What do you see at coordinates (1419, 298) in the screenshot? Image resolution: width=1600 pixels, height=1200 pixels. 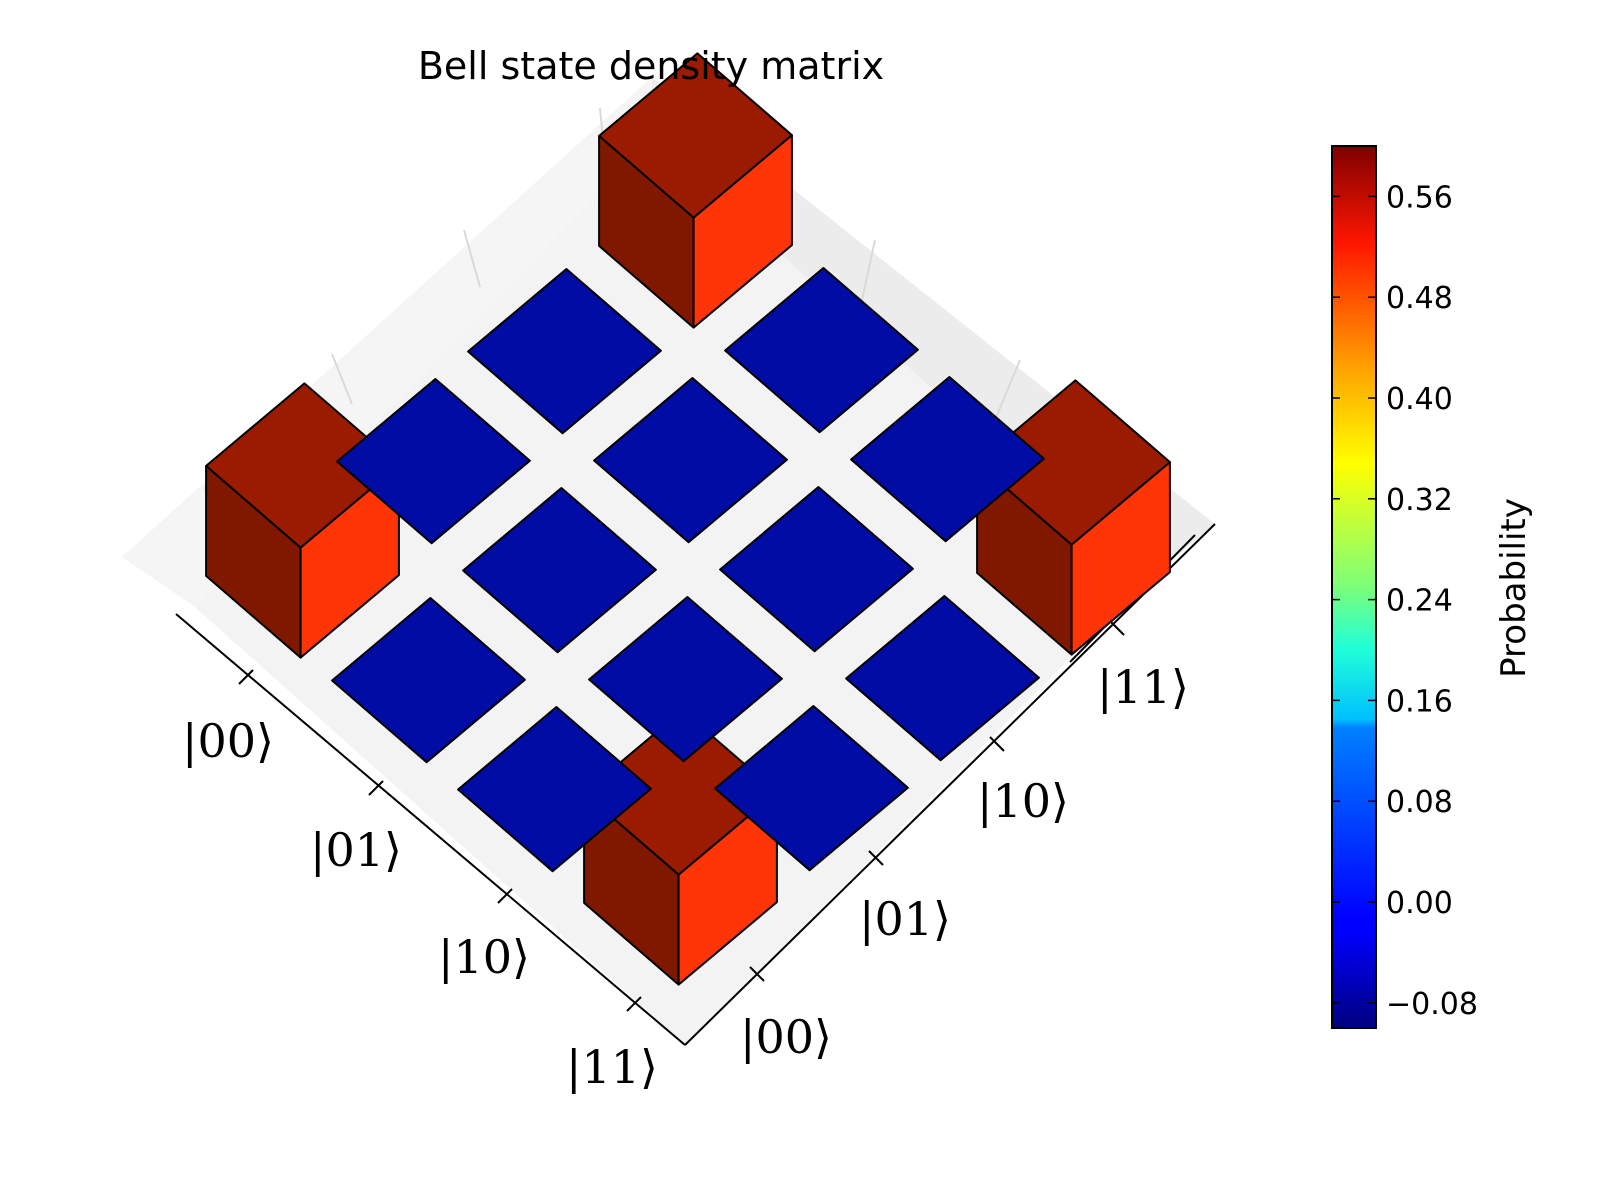 I see `colorbar-tick-label: 0.48` at bounding box center [1419, 298].